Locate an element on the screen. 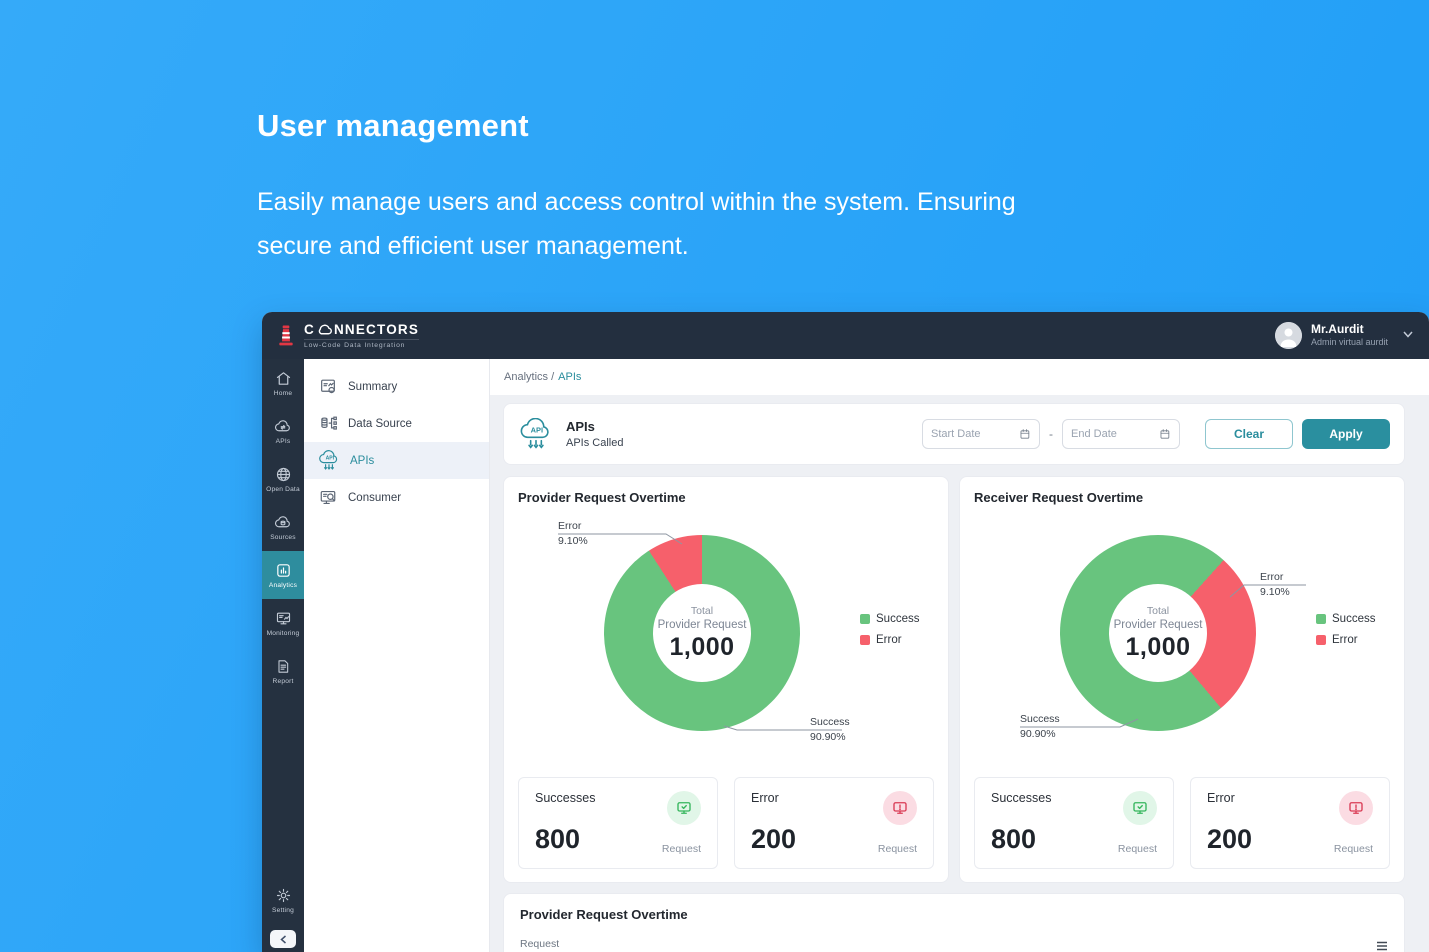 This screenshot has width=1429, height=952. subnav-item-apis: API APIs is located at coordinates (396, 460).